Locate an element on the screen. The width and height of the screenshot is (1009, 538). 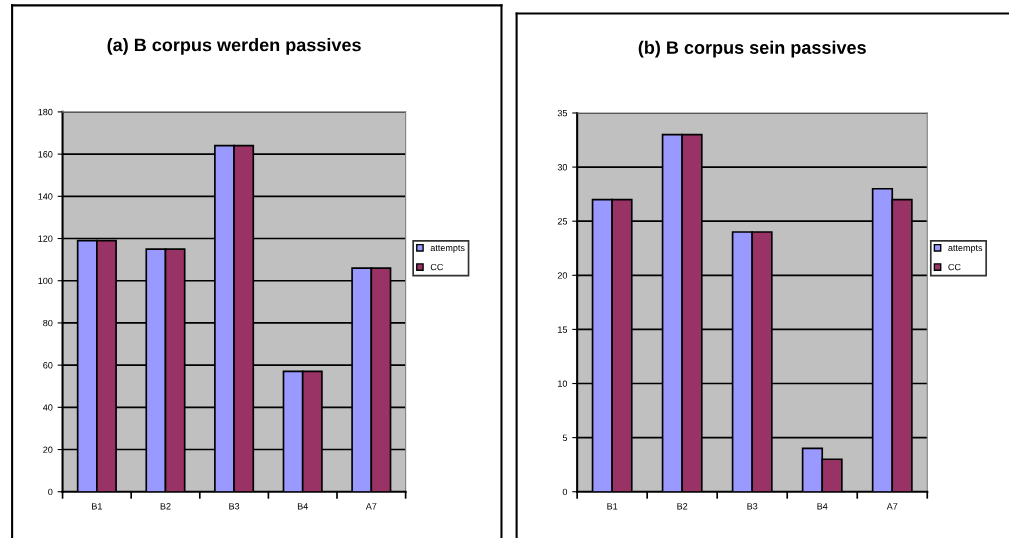
y-tick-label: 60 is located at coordinates (48, 365).